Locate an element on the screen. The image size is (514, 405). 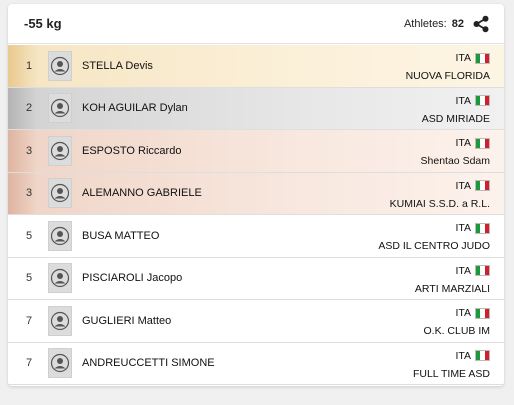
club-name: ASD MIRIADE is located at coordinates (455, 118).